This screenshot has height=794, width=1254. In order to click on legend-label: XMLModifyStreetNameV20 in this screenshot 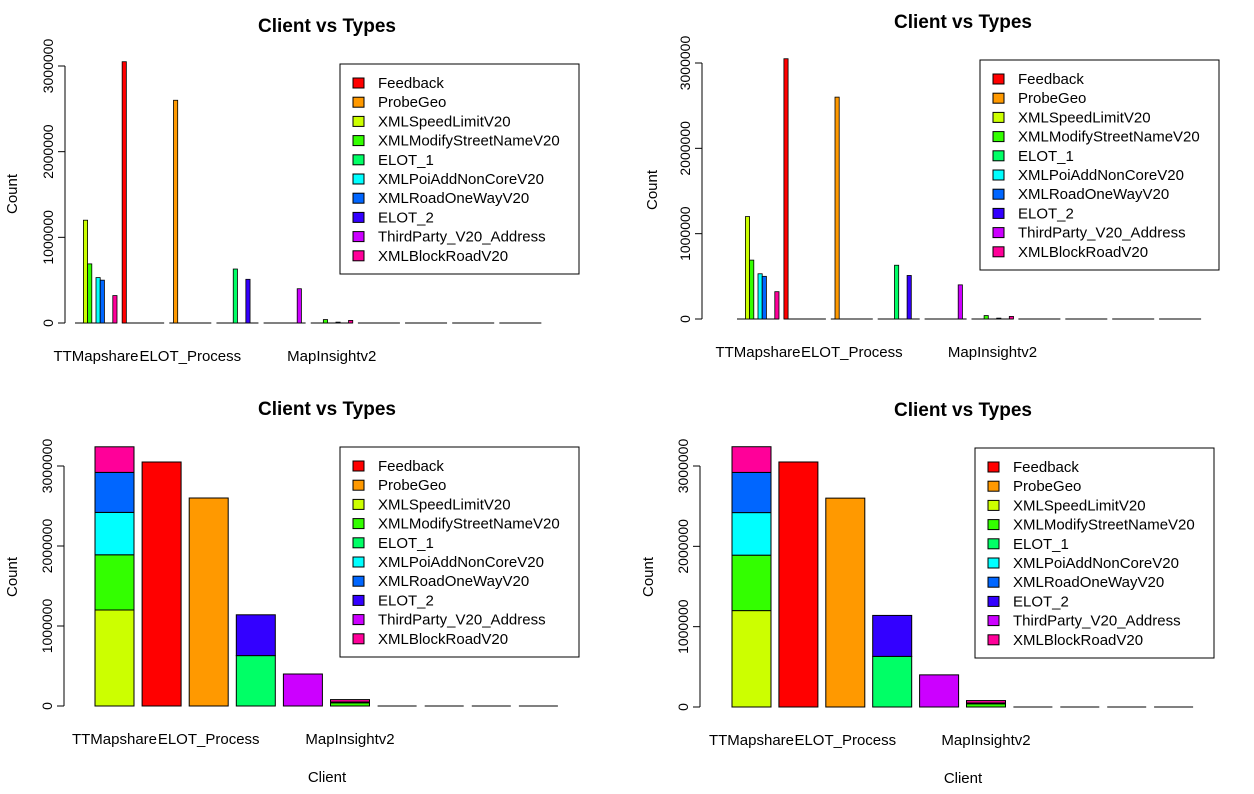, I will do `click(1109, 137)`.